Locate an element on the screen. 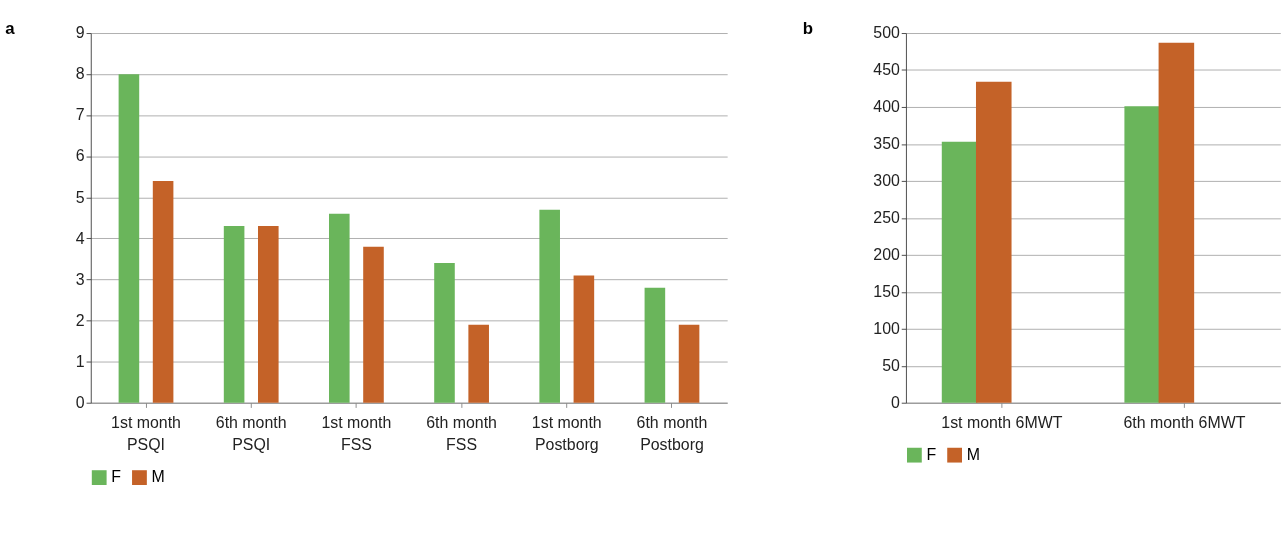 This screenshot has height=558, width=1285. y-tick-label: 6 is located at coordinates (80, 156).